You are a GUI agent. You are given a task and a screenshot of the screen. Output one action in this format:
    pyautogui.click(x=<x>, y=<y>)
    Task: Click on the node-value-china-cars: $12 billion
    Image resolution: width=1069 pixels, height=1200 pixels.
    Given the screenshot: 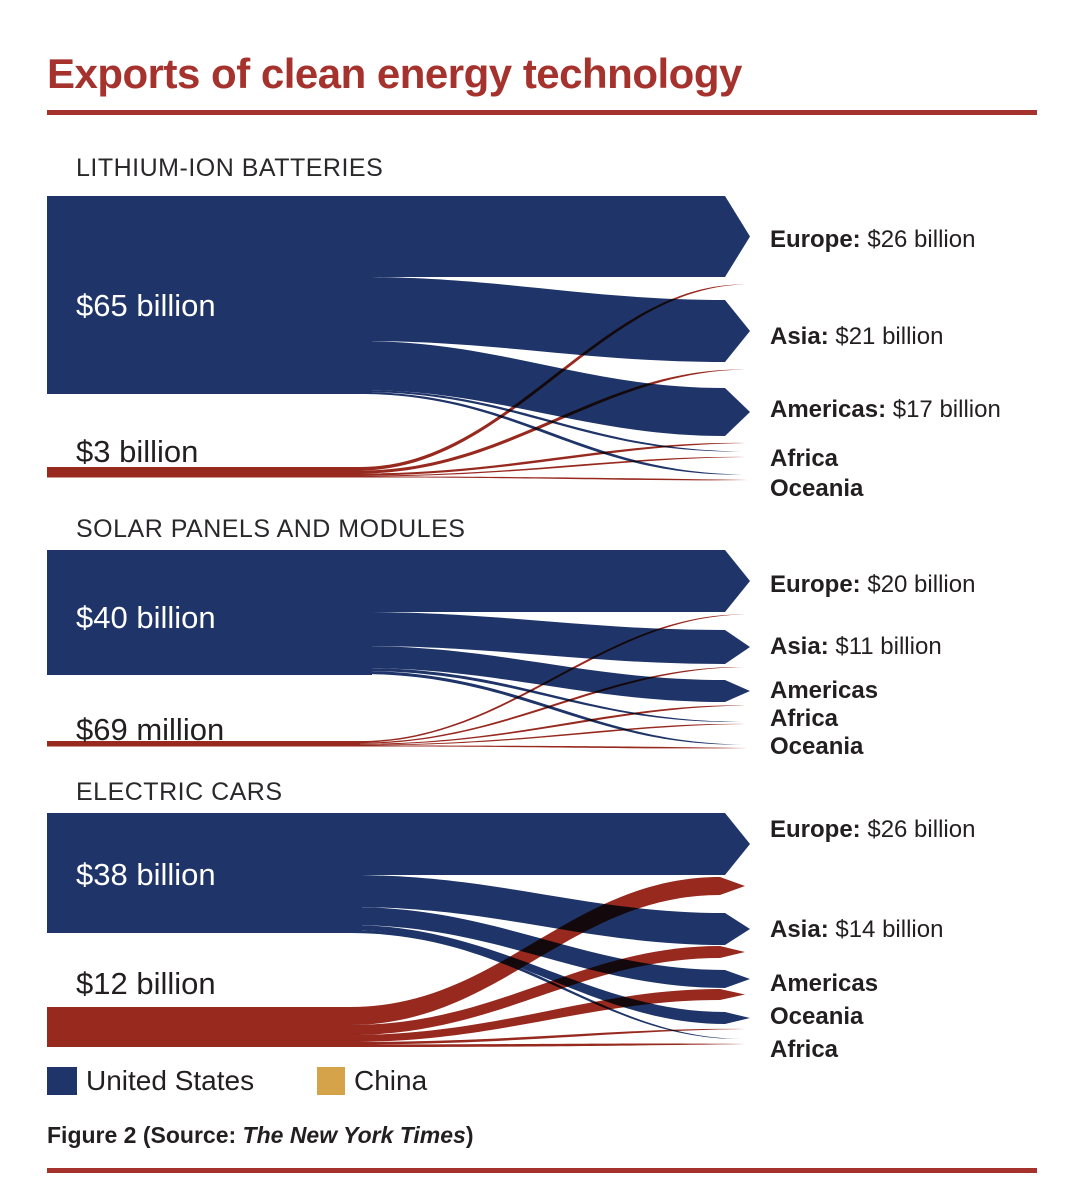 What is the action you would take?
    pyautogui.click(x=146, y=983)
    